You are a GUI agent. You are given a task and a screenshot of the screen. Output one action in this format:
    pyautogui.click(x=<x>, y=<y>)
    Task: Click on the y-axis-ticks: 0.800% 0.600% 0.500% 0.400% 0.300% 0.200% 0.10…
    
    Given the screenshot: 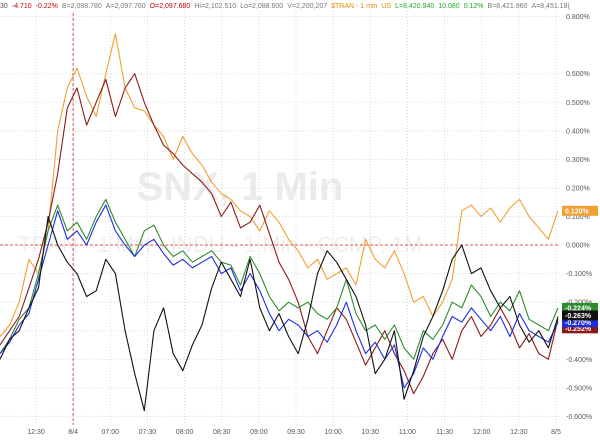 What is the action you would take?
    pyautogui.click(x=580, y=219)
    